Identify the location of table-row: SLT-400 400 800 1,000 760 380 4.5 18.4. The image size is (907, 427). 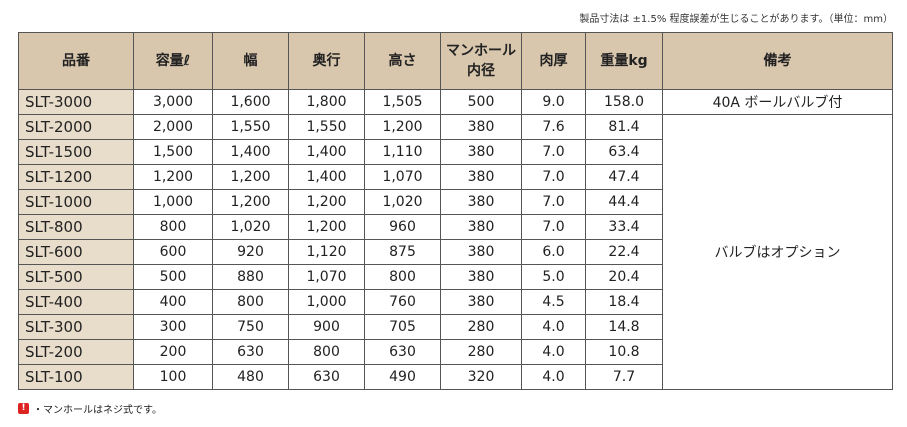
(455, 302).